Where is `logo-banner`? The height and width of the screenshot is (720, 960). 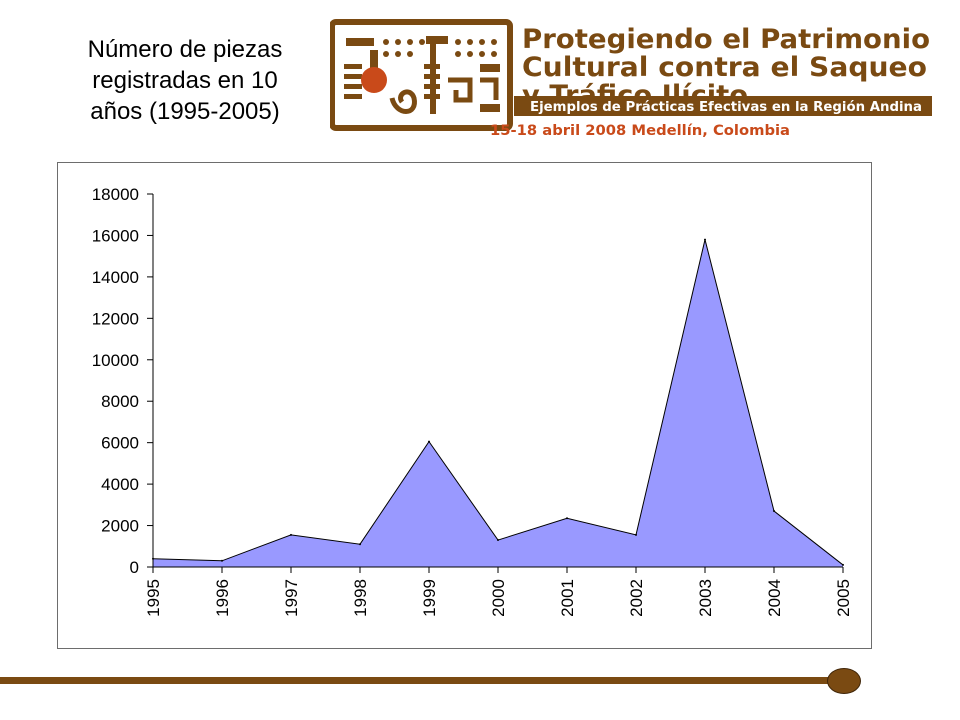
logo-banner is located at coordinates (723, 106).